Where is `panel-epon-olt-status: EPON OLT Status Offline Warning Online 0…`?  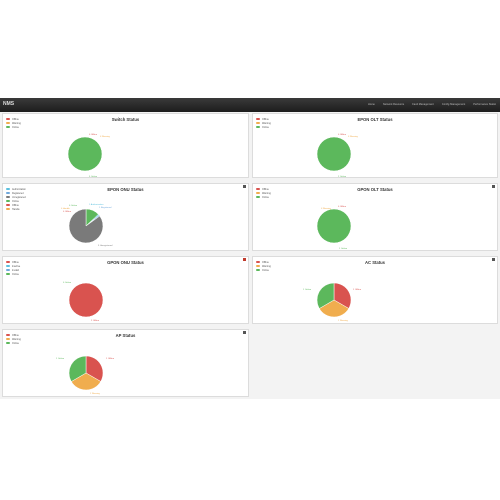
panel-epon-olt-status: EPON OLT Status Offline Warning Online 0… is located at coordinates (375, 145).